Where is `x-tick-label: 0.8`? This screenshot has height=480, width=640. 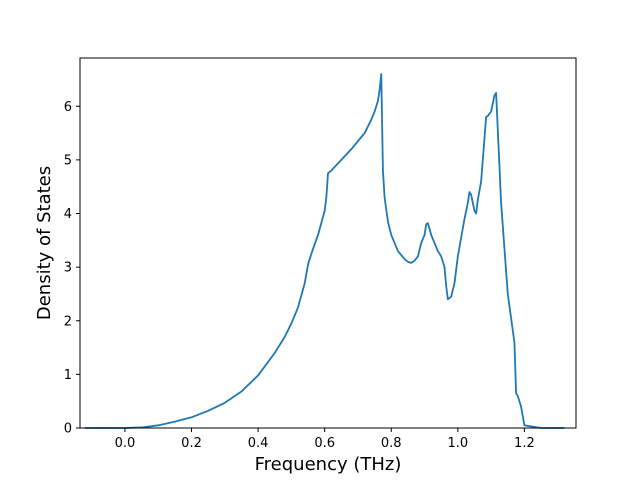 x-tick-label: 0.8 is located at coordinates (391, 443).